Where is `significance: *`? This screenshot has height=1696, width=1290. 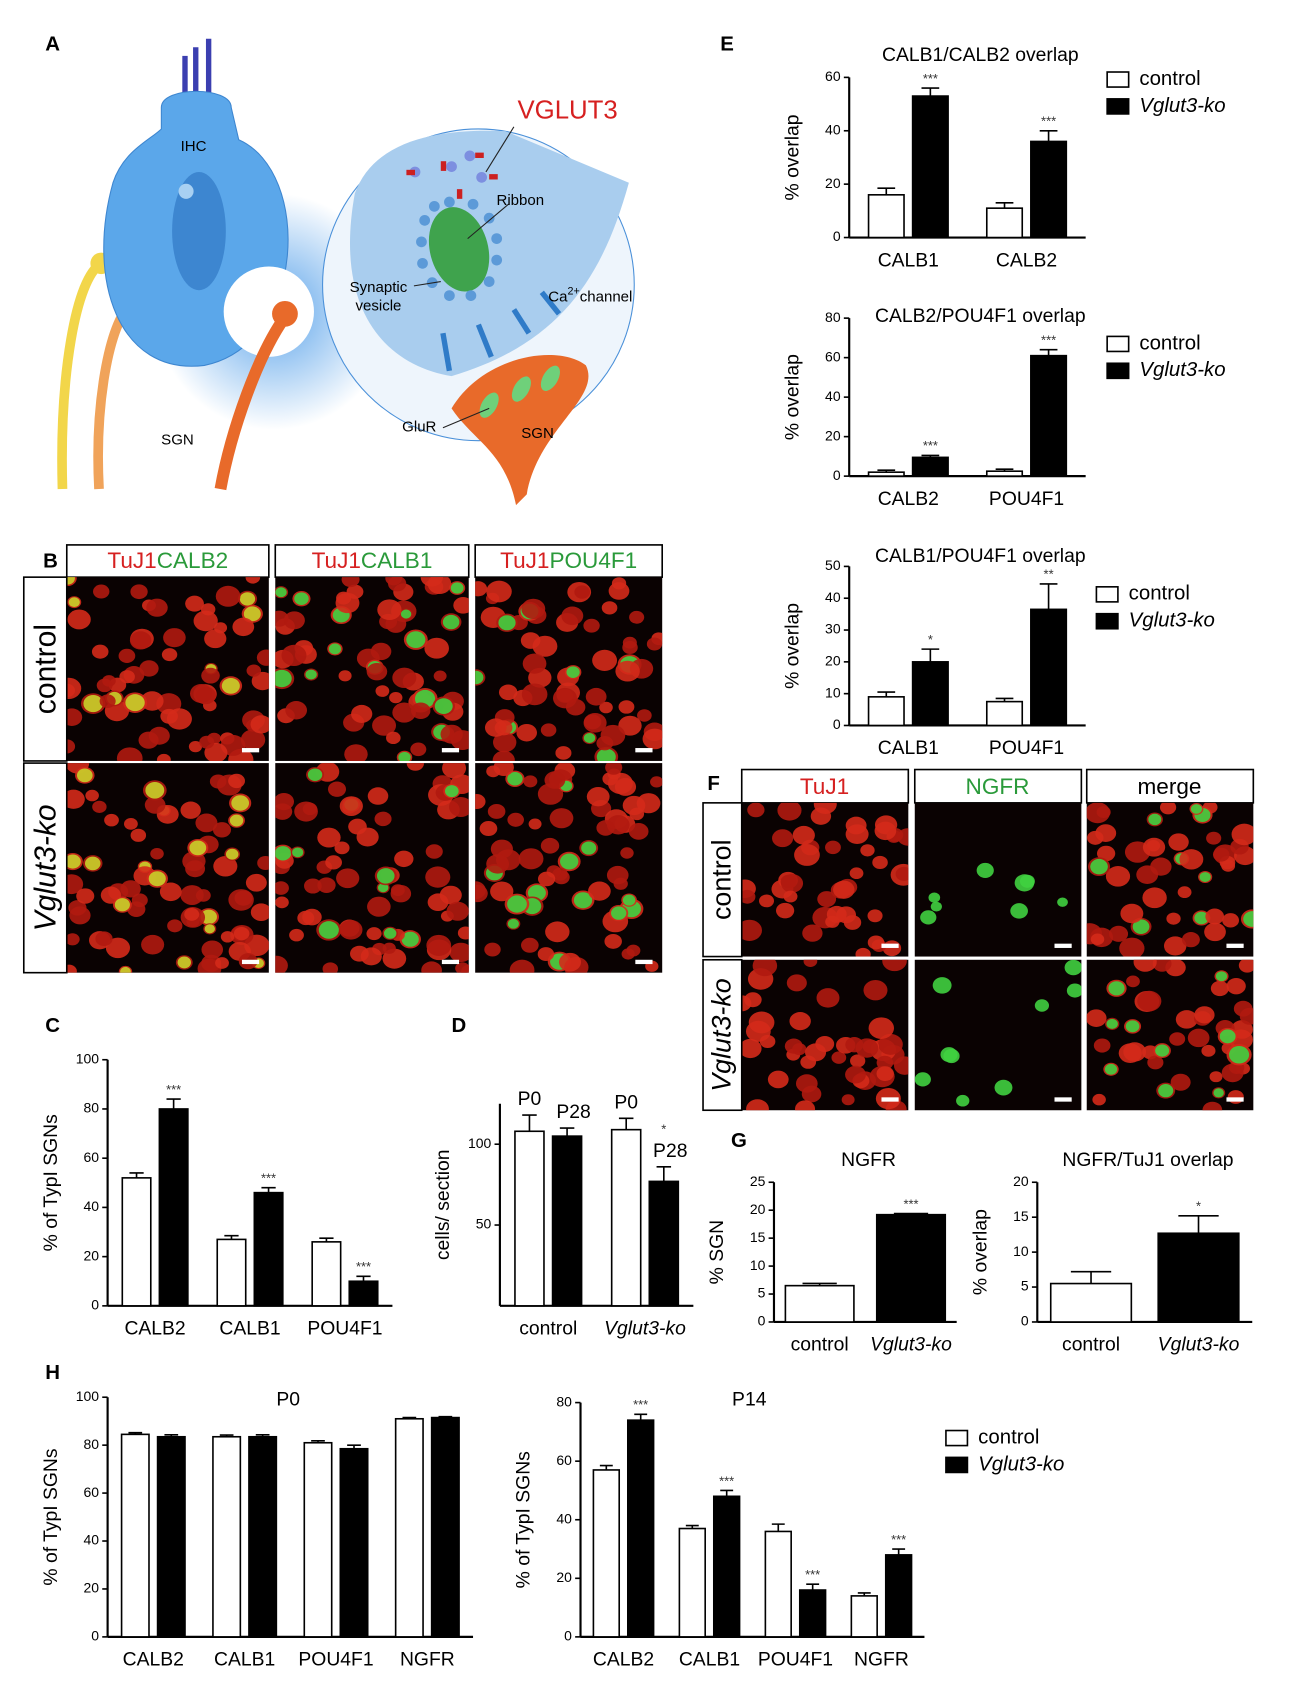
significance: * is located at coordinates (663, 1129).